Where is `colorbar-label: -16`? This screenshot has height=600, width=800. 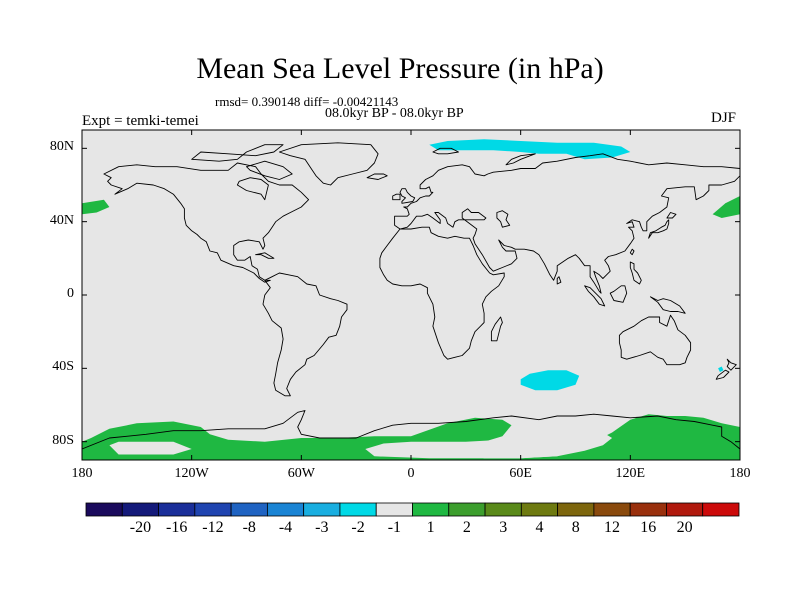
colorbar-label: -16 is located at coordinates (177, 527).